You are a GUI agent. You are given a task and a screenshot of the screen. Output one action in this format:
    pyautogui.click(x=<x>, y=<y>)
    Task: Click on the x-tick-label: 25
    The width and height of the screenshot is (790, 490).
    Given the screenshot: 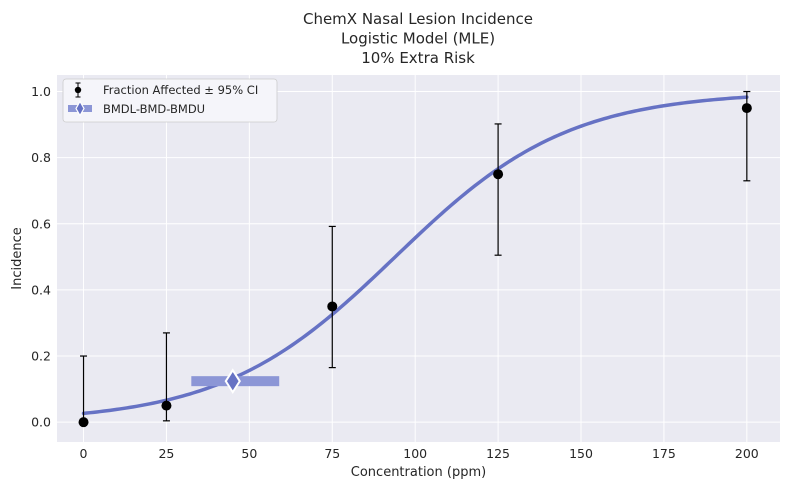 What is the action you would take?
    pyautogui.click(x=166, y=453)
    